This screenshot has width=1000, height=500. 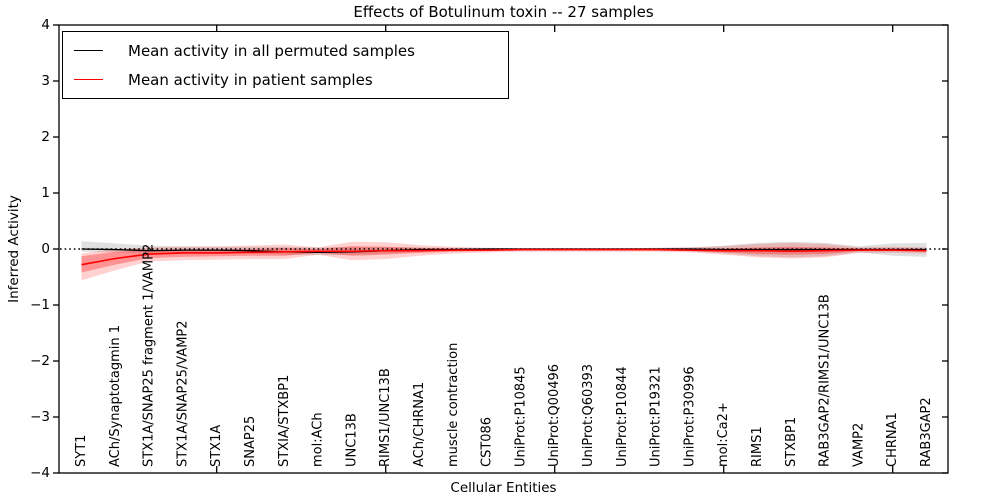 I want to click on x-tick-label: UNC13B, so click(x=351, y=440).